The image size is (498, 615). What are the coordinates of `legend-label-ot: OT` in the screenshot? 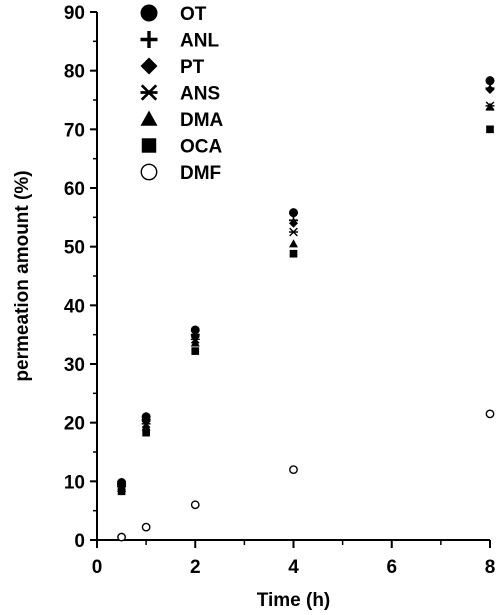 It's located at (193, 14).